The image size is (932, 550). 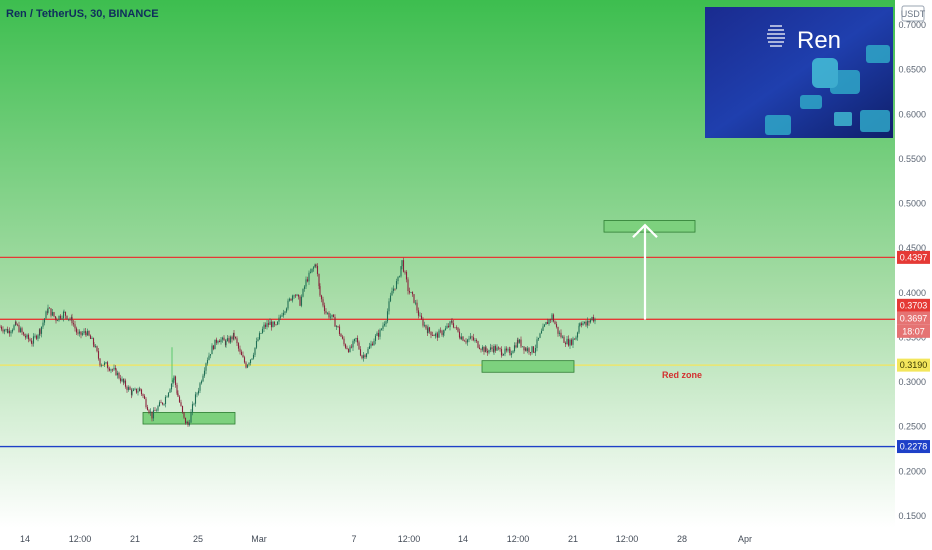 What do you see at coordinates (649, 226) in the screenshot?
I see `zone-target` at bounding box center [649, 226].